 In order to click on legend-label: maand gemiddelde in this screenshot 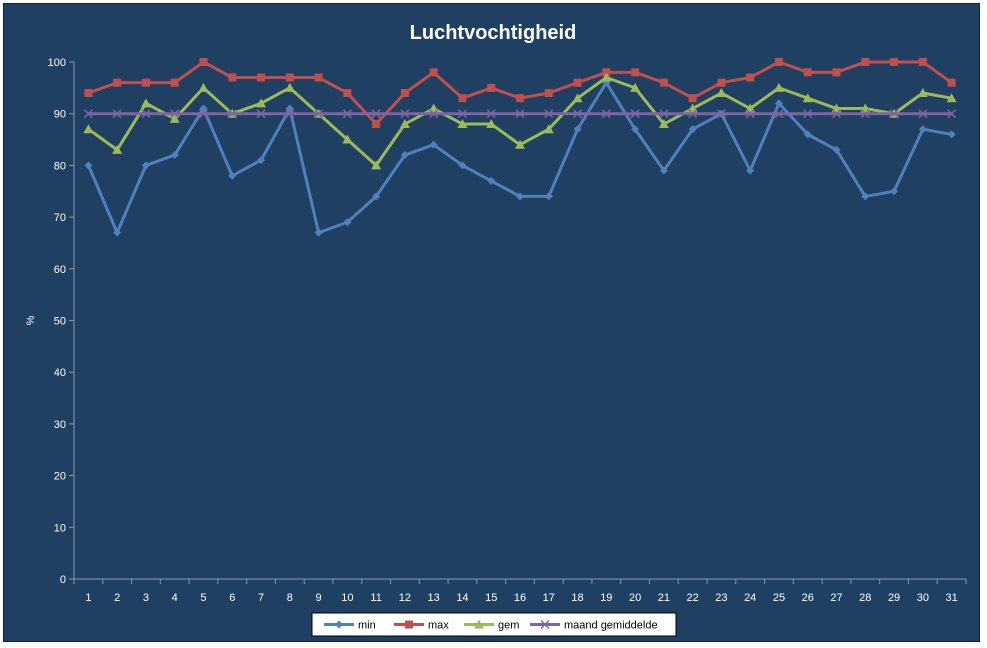, I will do `click(611, 626)`.